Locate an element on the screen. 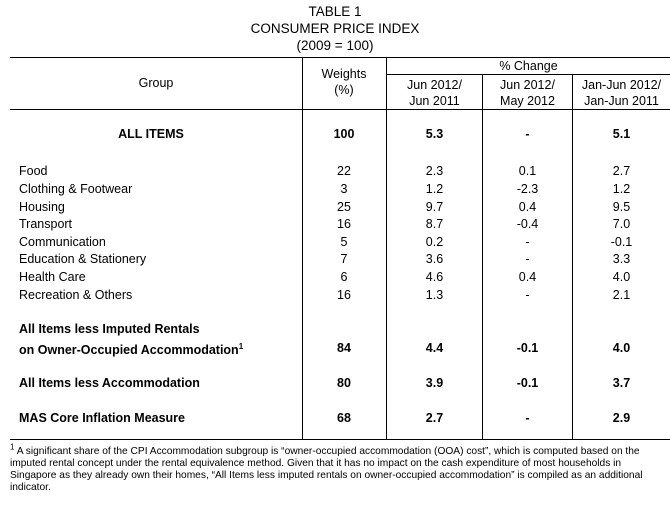 The image size is (670, 511). weights-header: Weights (%) is located at coordinates (344, 82).